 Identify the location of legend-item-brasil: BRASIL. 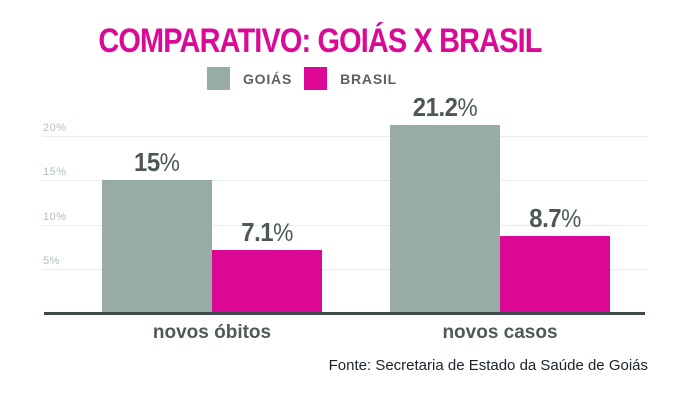
(350, 78).